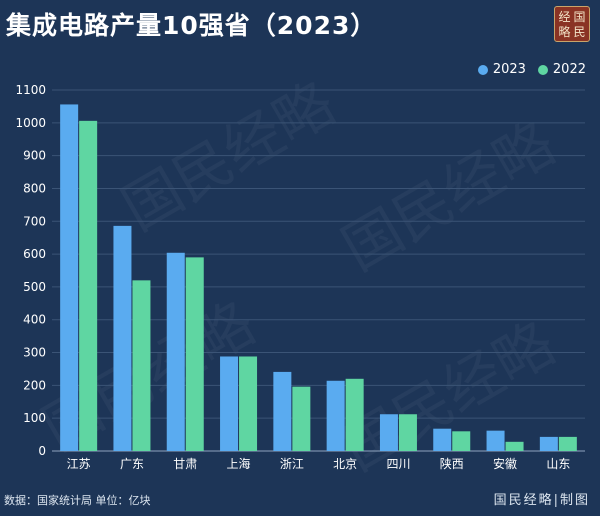 The width and height of the screenshot is (600, 516). Describe the element at coordinates (564, 31) in the screenshot. I see `seal-char-3: 略` at that location.